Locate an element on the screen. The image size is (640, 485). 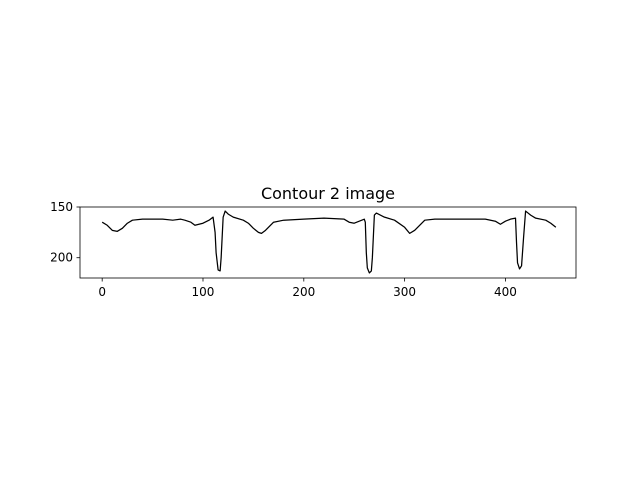
chart-title: Contour 2 image is located at coordinates (328, 193).